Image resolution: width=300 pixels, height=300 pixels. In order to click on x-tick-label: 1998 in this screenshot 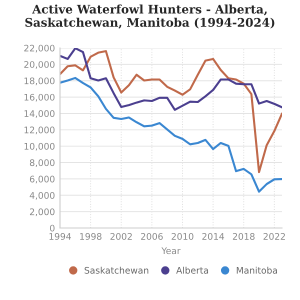, I will do `click(91, 236)`.